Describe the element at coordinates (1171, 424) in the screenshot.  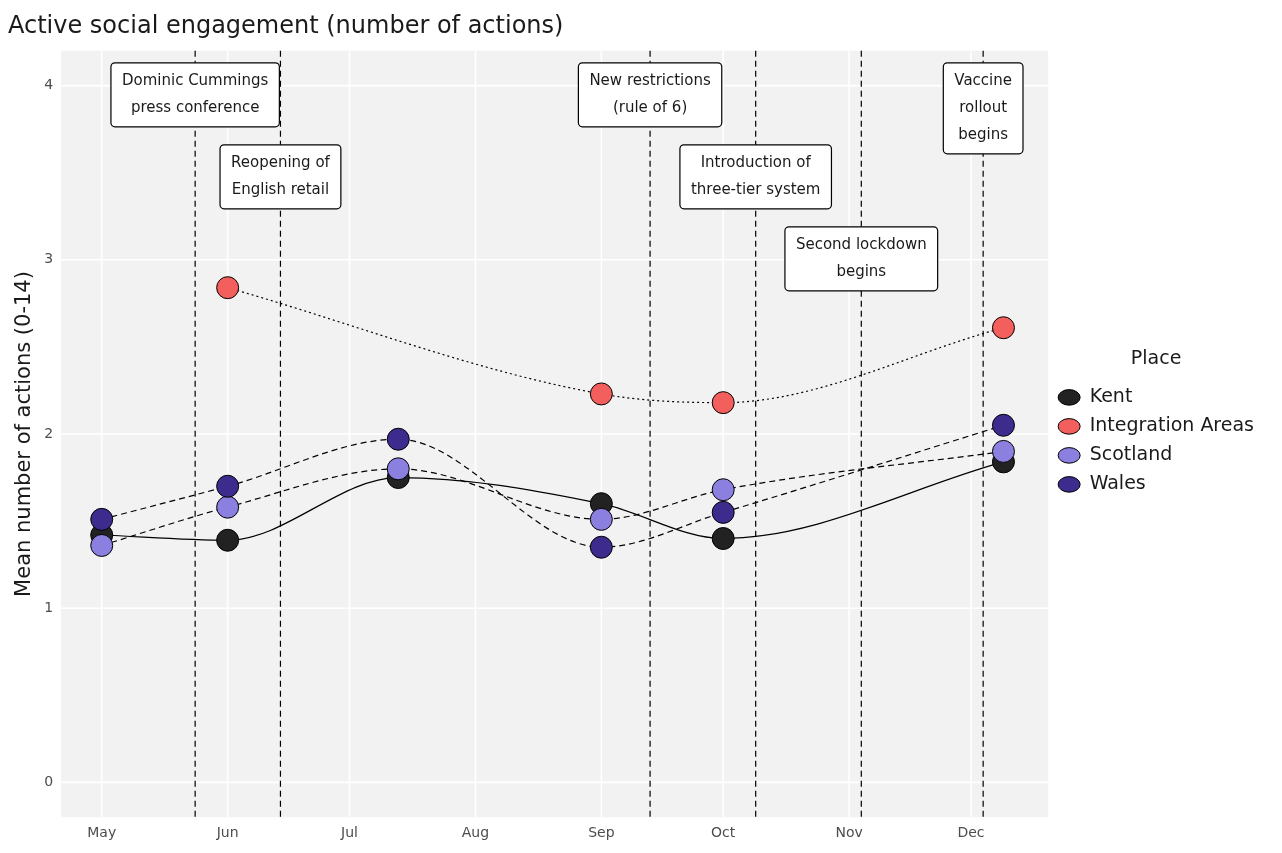
I see `legend-label: Integration Areas` at that location.